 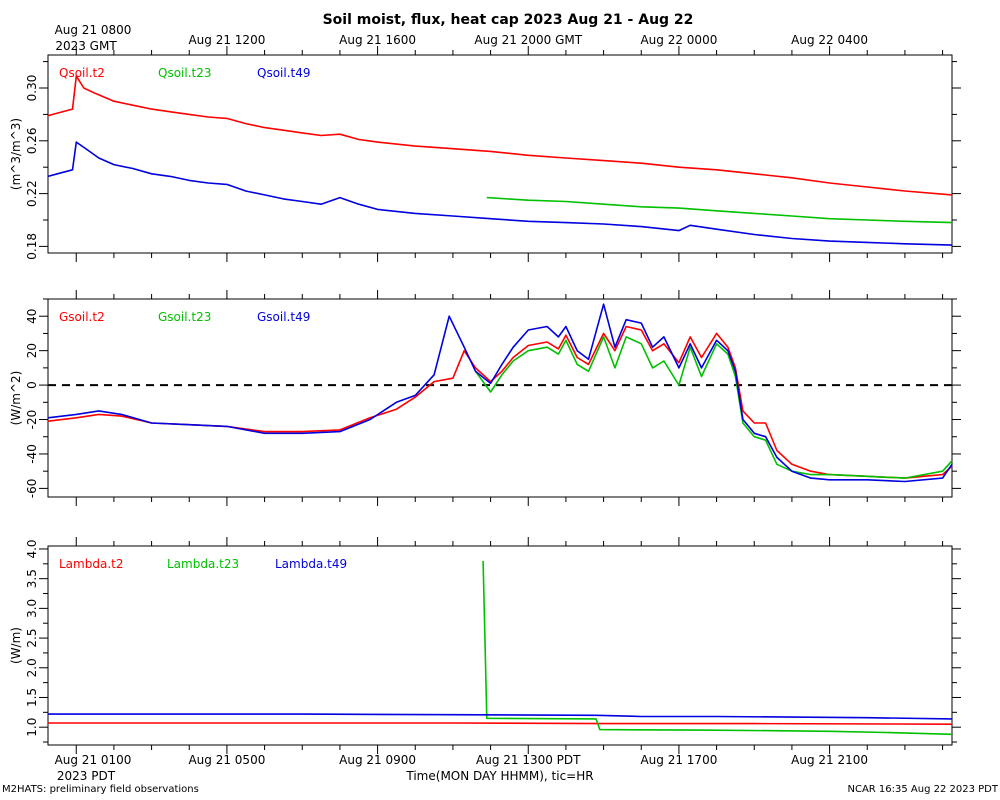 What do you see at coordinates (500, 193) in the screenshot?
I see `series-Qsoil-t49` at bounding box center [500, 193].